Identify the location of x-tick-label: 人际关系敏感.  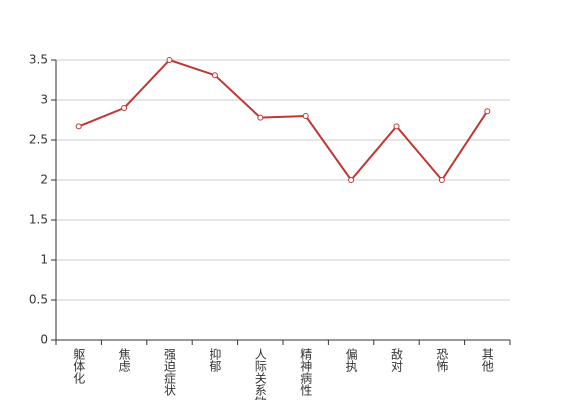
(260, 374).